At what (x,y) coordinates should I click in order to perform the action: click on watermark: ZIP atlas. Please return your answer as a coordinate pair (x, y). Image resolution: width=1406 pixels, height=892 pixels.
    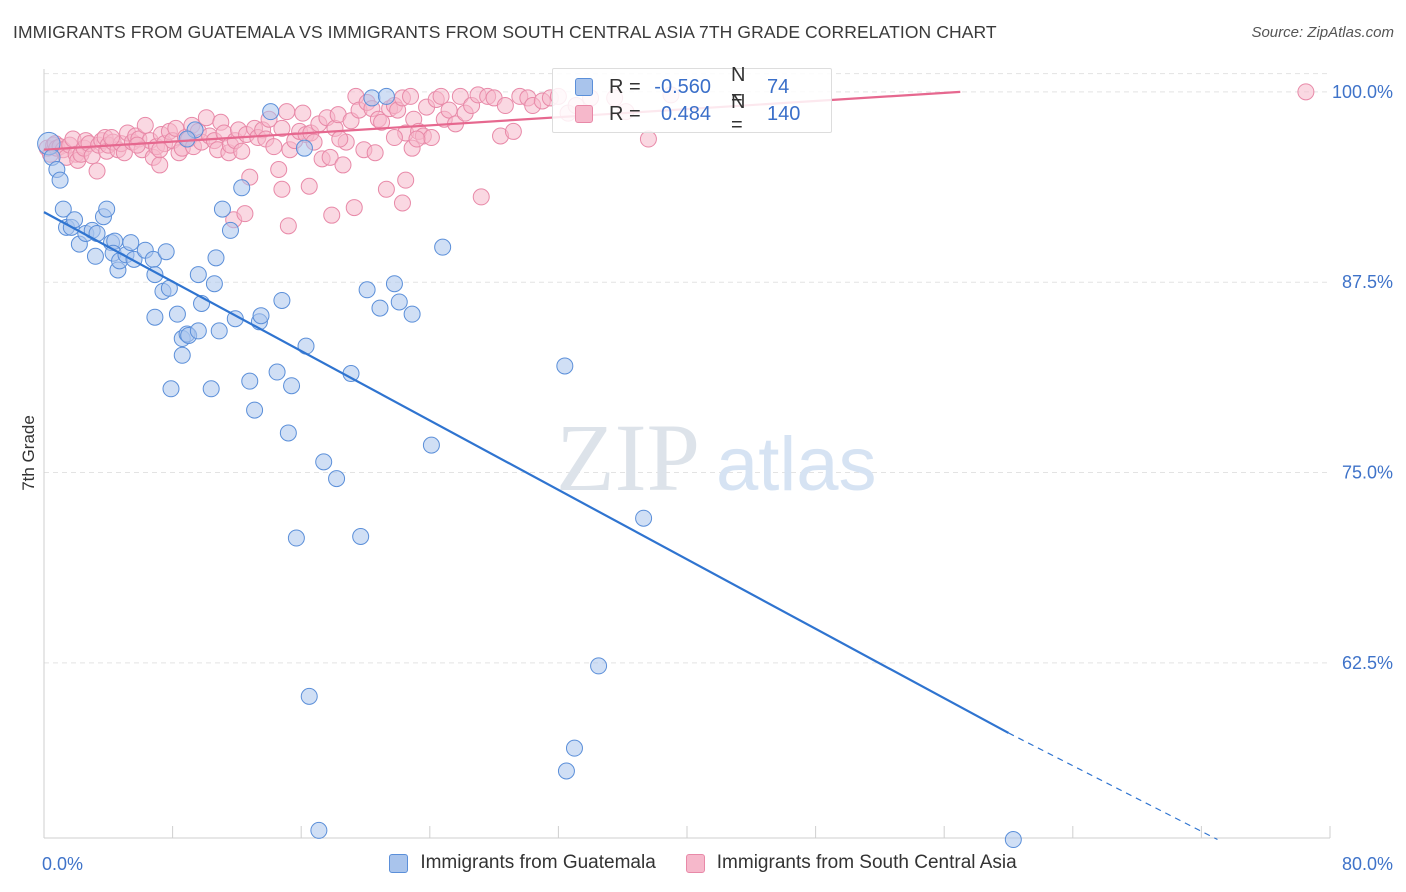
    Looking at the image, I should click on (716, 457).